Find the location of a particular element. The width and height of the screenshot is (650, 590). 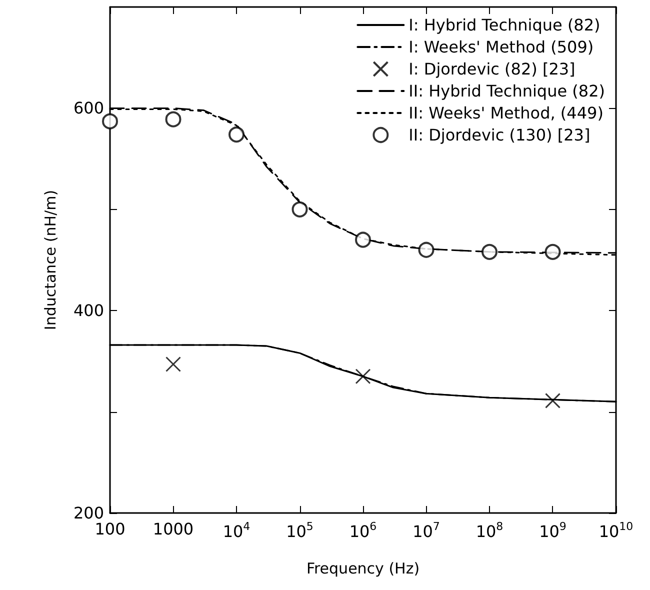

x-tick-label: 100 is located at coordinates (110, 529).